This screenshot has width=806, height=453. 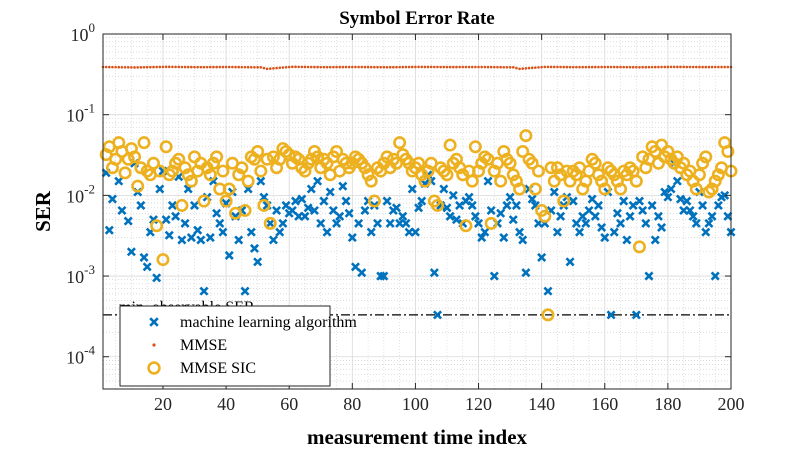 I want to click on y-tick-label: 100, so click(x=83, y=32).